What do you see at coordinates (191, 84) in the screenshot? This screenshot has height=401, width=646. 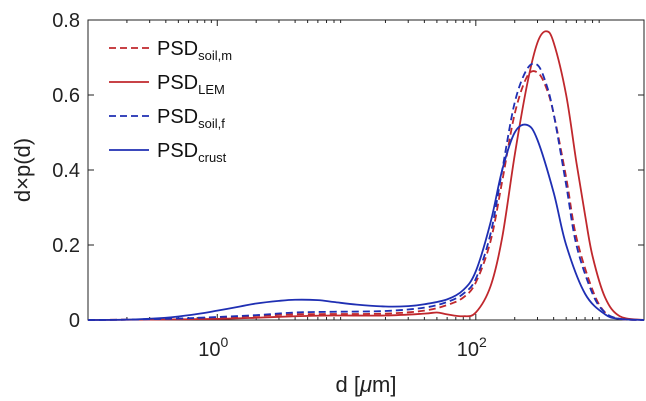 I see `legend-label: PSDLEM` at bounding box center [191, 84].